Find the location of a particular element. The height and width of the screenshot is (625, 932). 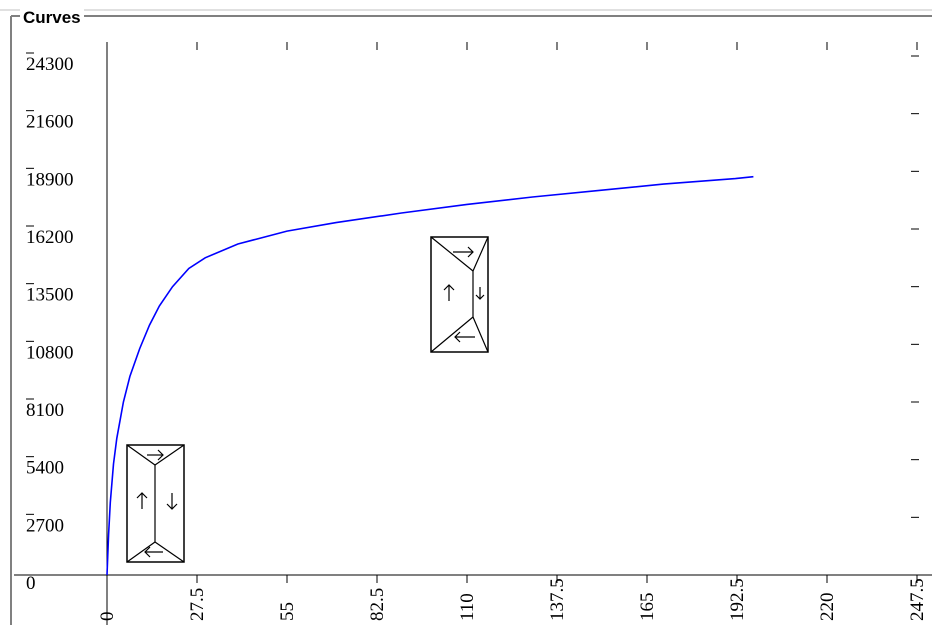

y-tick-label: 5400 is located at coordinates (45, 468).